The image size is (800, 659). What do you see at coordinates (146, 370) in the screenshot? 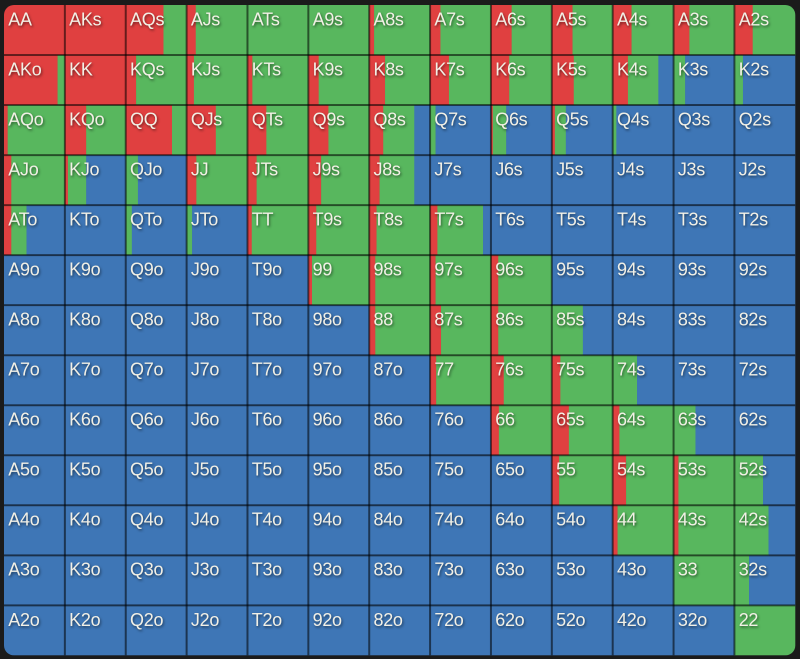
I see `svg-text: Q7o` at bounding box center [146, 370].